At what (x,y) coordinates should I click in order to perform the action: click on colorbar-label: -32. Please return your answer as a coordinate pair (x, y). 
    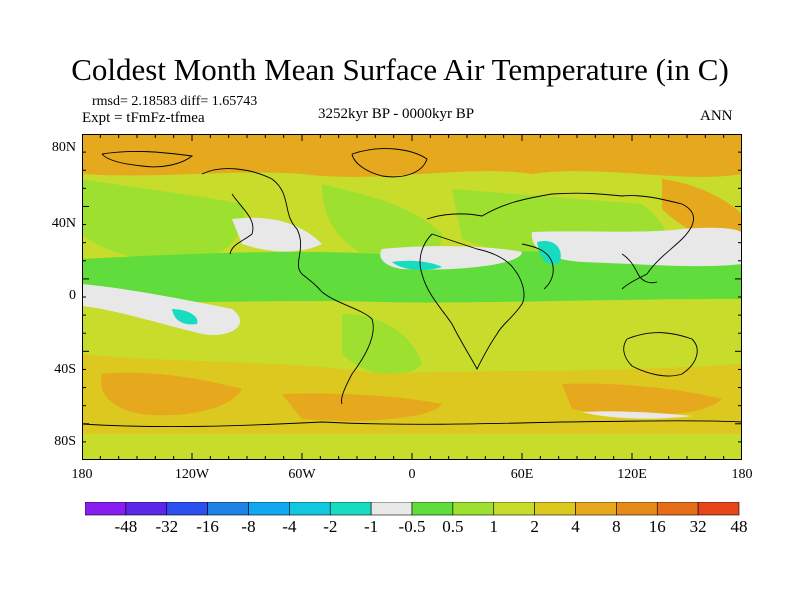
    Looking at the image, I should click on (167, 526).